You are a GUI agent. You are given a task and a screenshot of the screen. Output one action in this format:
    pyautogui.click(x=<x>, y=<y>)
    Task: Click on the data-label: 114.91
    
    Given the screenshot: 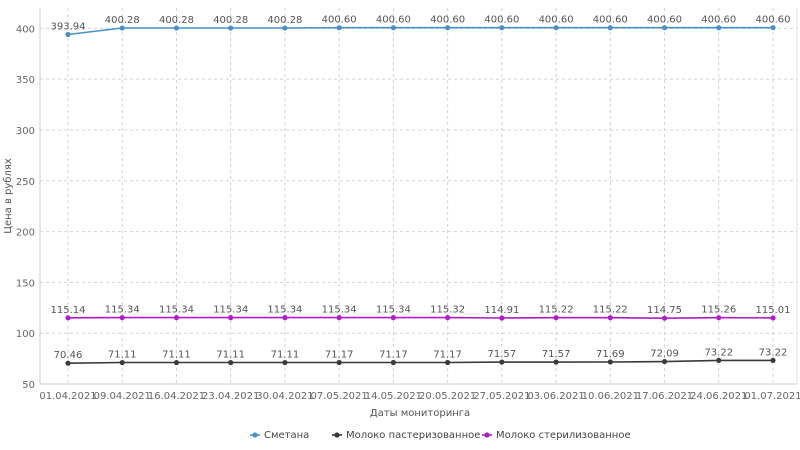 What is the action you would take?
    pyautogui.click(x=501, y=310)
    